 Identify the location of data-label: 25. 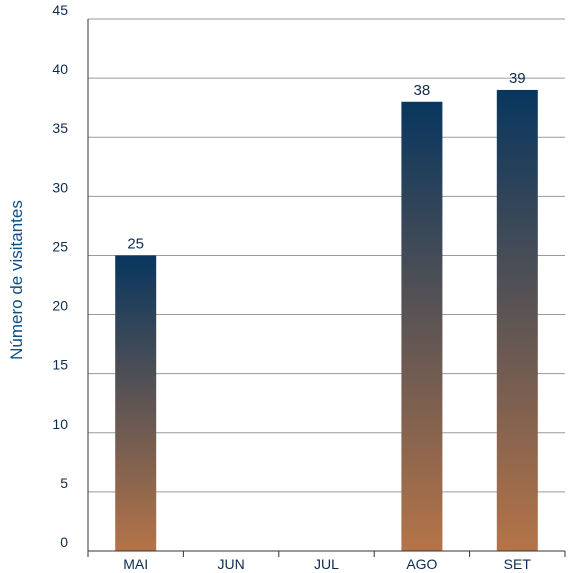
(135, 243).